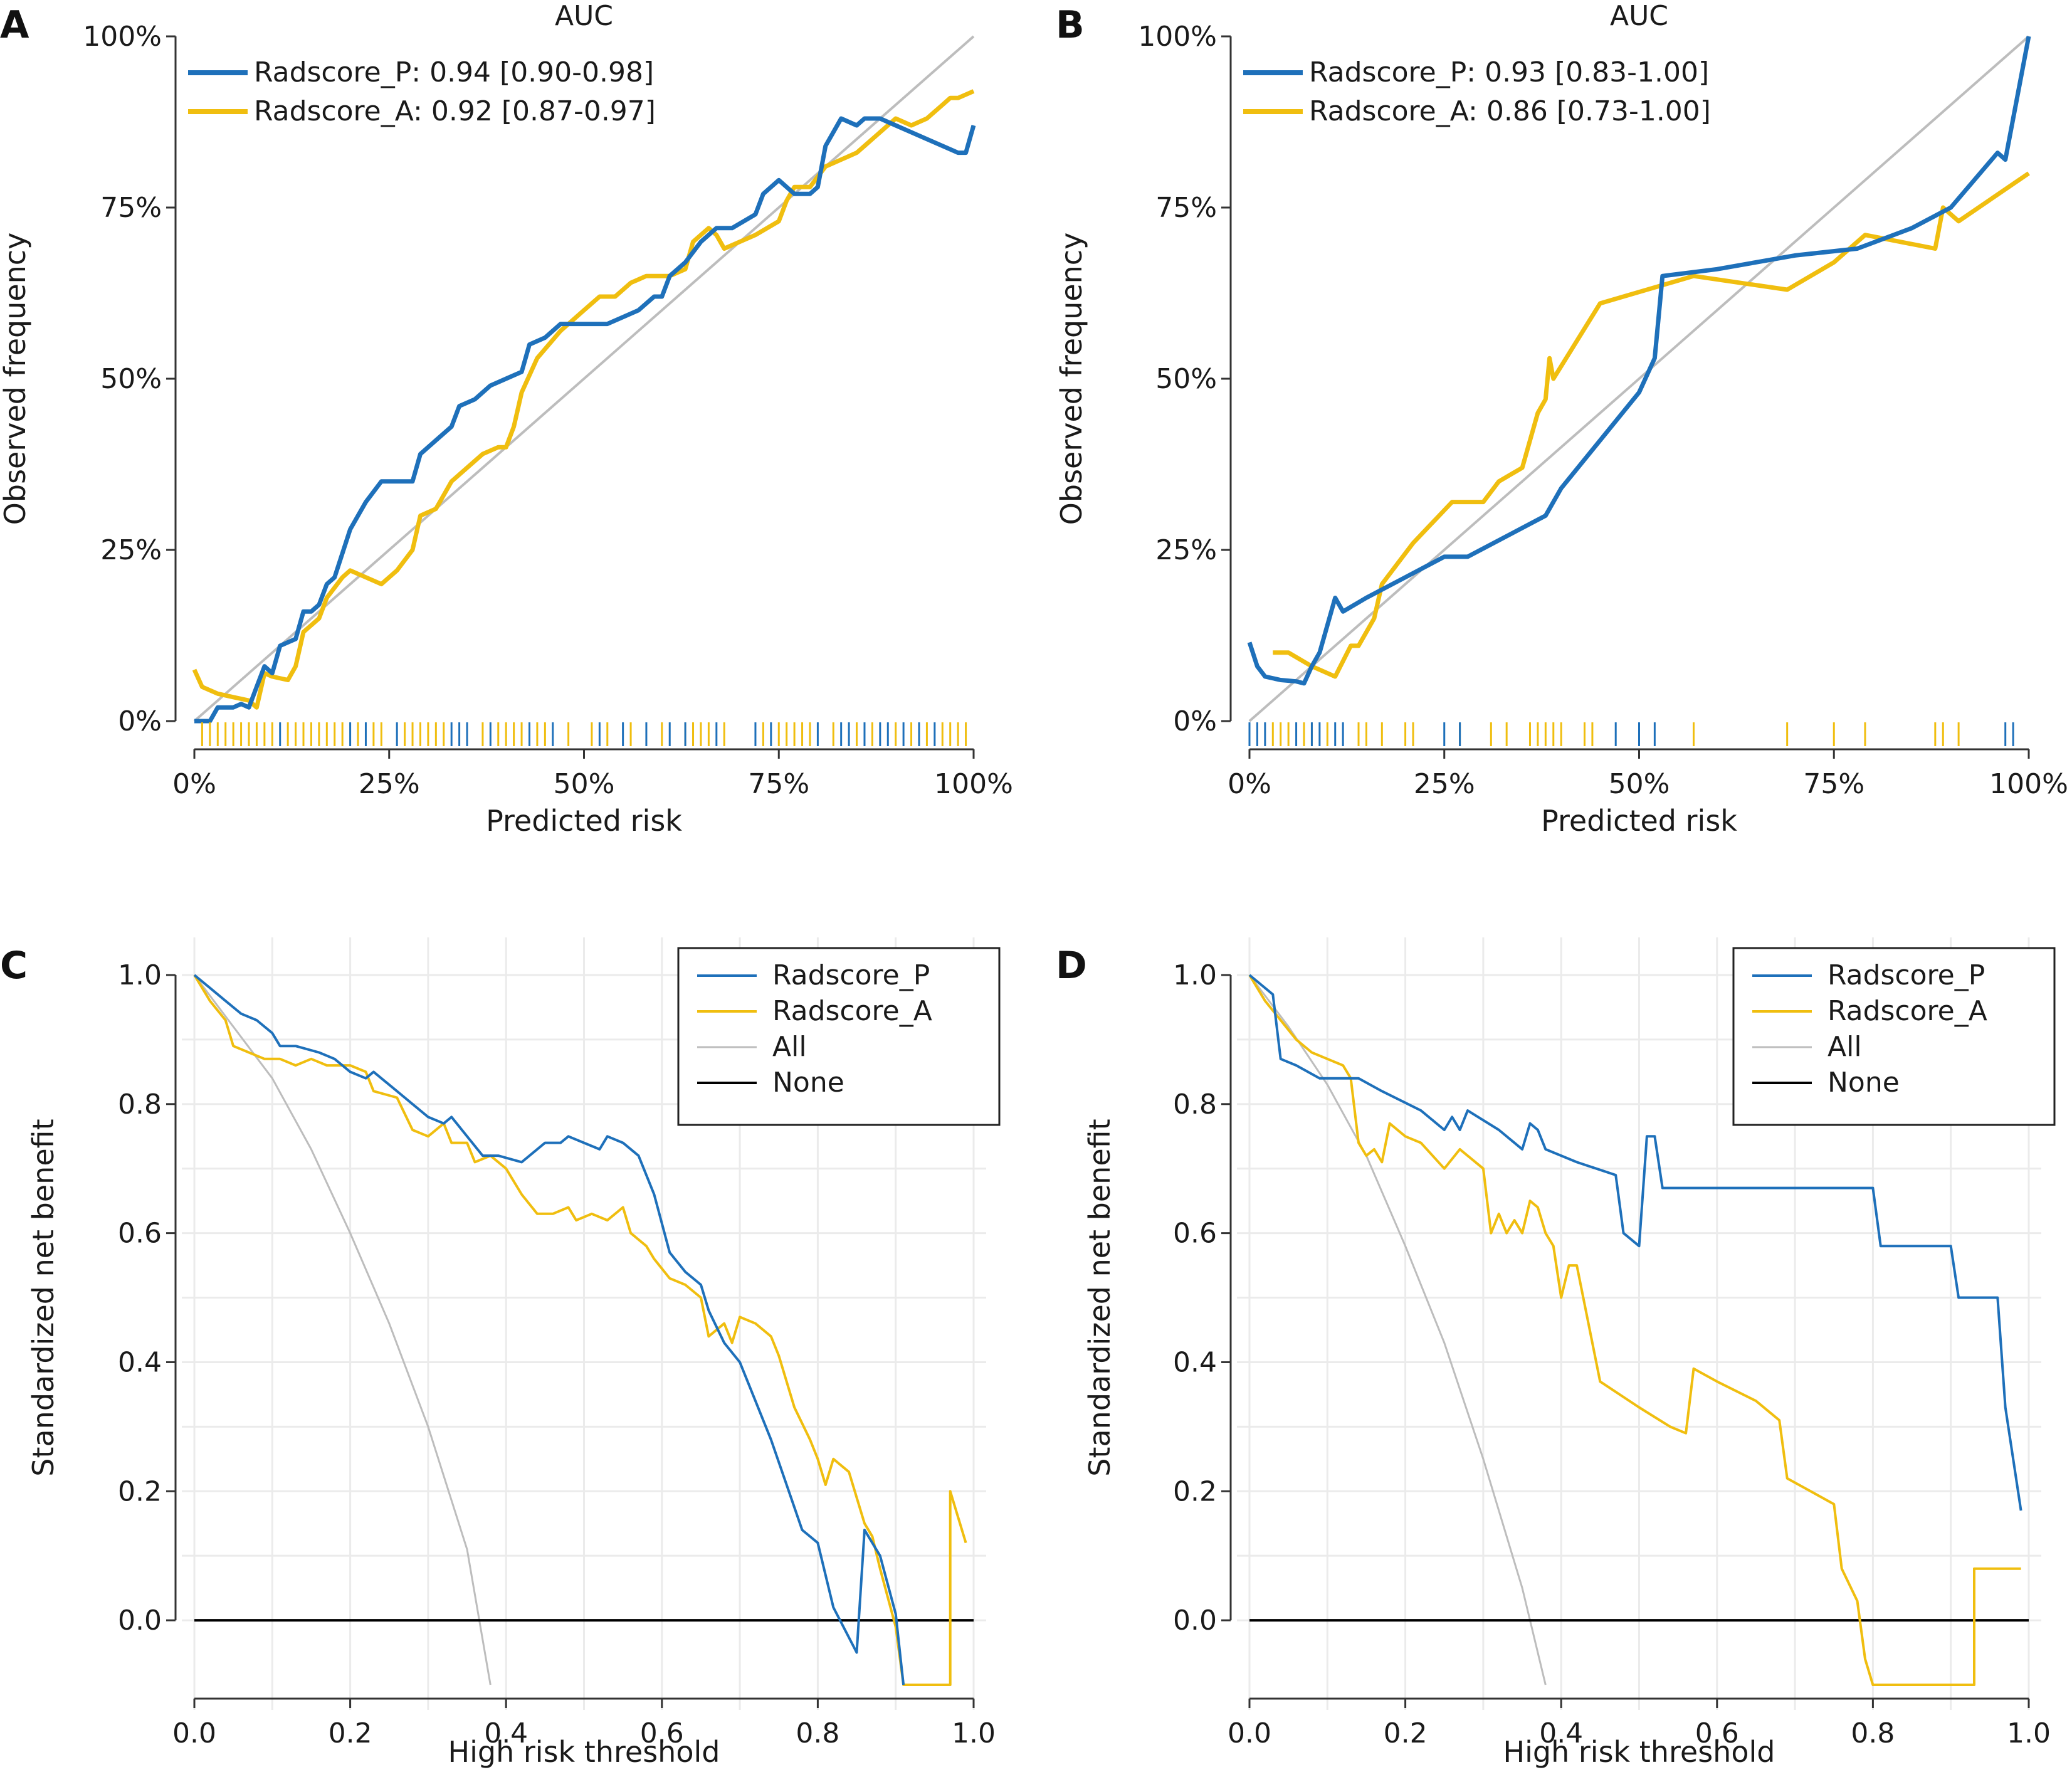 This screenshot has height=1777, width=2072. Describe the element at coordinates (1071, 966) in the screenshot. I see `panel-letter: D` at that location.